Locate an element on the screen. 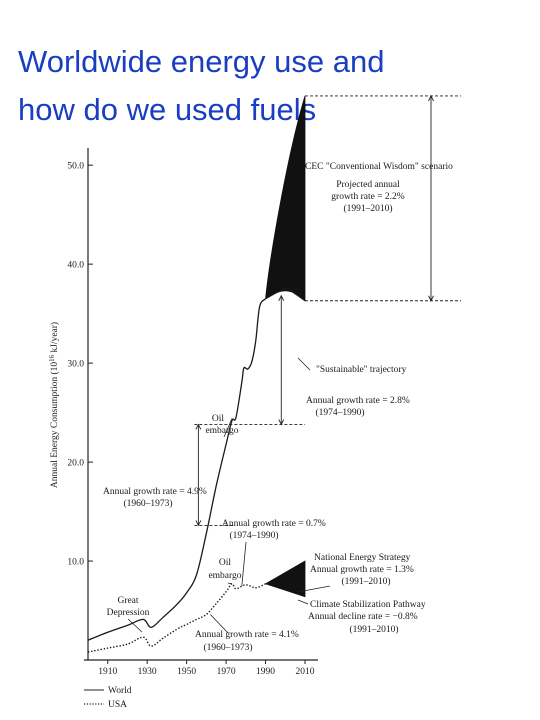 The width and height of the screenshot is (540, 720). y-axis-title-main: Annual Energy Consumption (10 is located at coordinates (54, 425).